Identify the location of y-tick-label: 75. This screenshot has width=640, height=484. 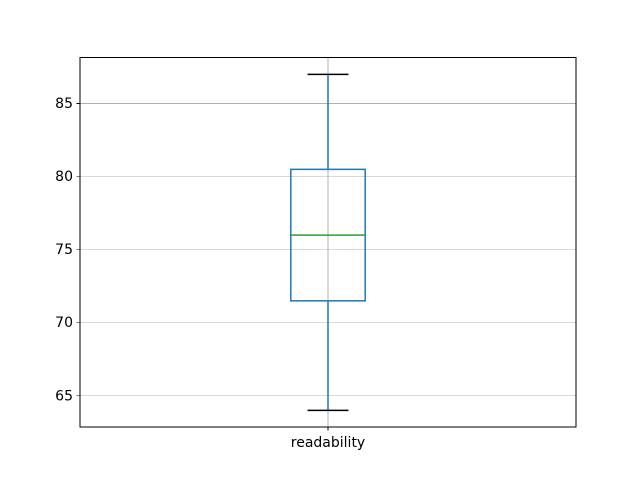
(64, 250).